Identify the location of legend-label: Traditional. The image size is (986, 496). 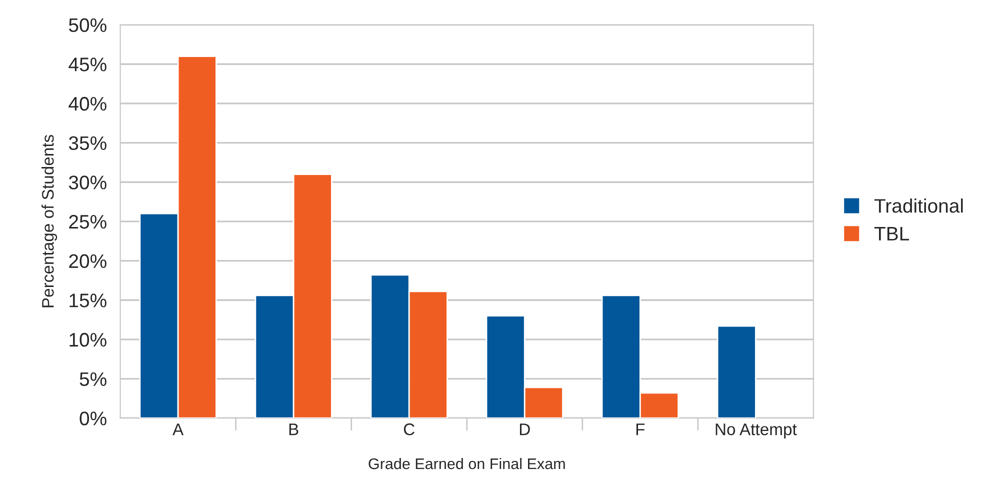
(918, 205).